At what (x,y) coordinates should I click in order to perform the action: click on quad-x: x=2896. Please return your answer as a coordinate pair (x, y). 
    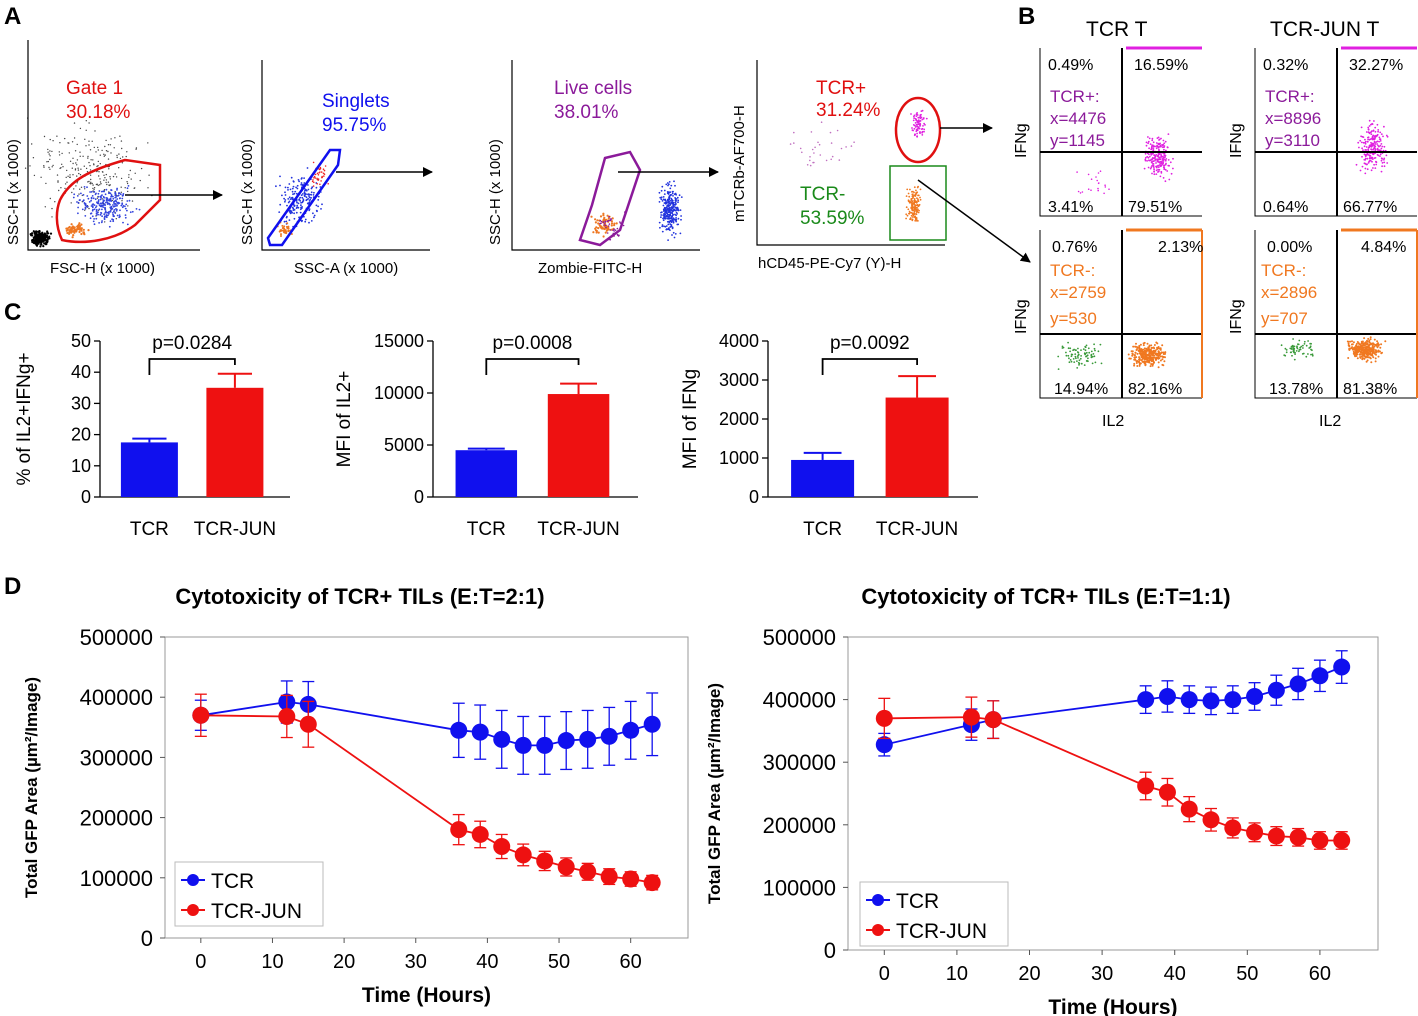
    Looking at the image, I should click on (1289, 292).